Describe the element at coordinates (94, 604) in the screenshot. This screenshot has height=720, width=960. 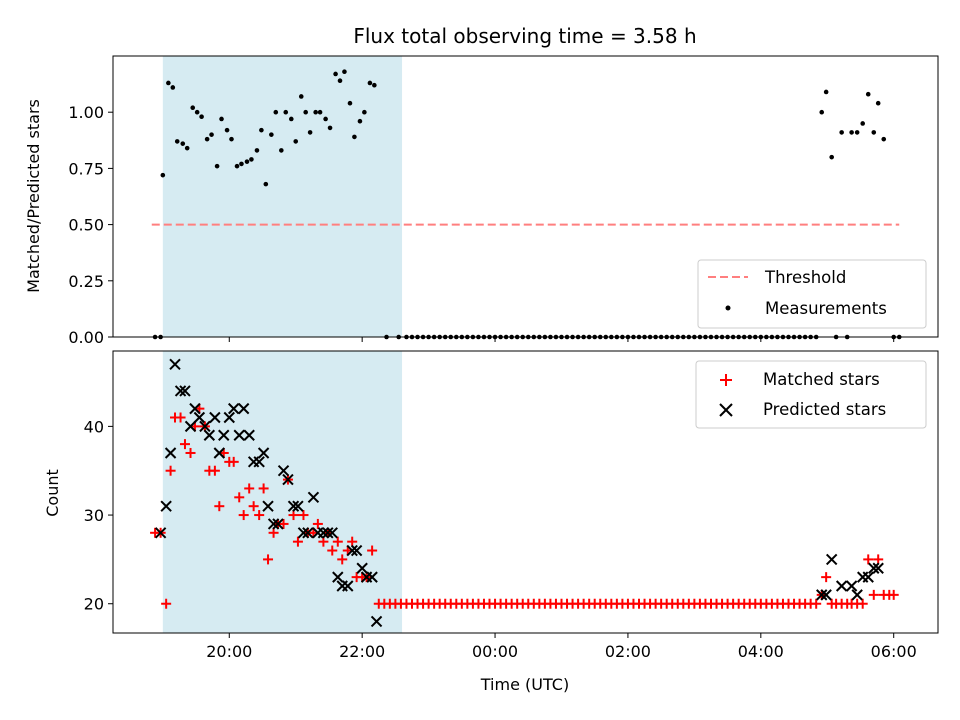
I see `bottom-y-tick-label: 20` at that location.